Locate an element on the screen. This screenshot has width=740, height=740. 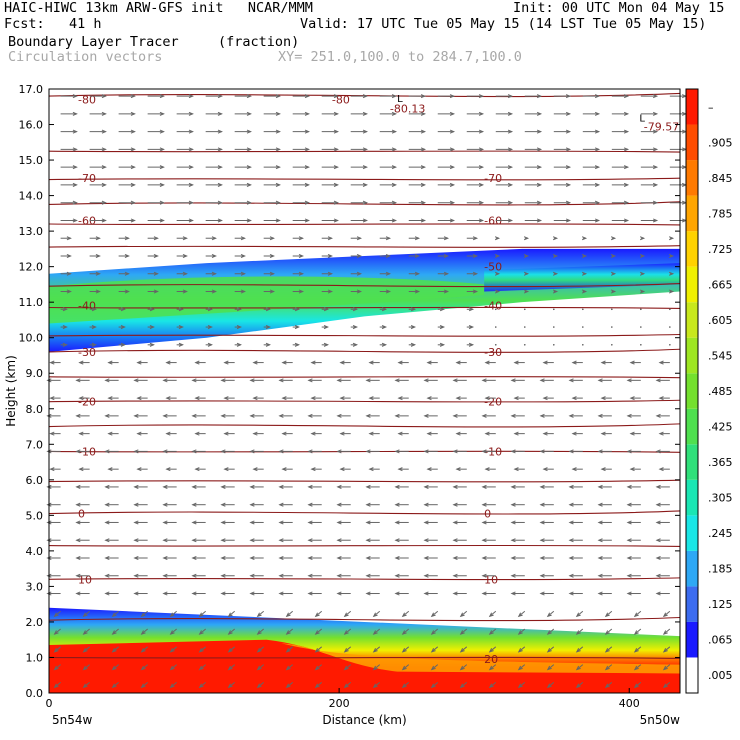
colorbar-label: .305 is located at coordinates (720, 498).